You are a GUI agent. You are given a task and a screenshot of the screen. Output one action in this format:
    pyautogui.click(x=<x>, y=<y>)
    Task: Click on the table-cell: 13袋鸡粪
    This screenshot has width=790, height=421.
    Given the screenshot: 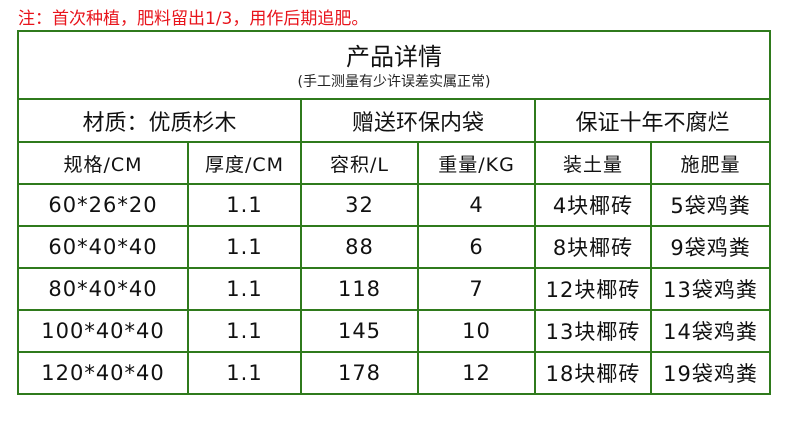 What is the action you would take?
    pyautogui.click(x=710, y=289)
    